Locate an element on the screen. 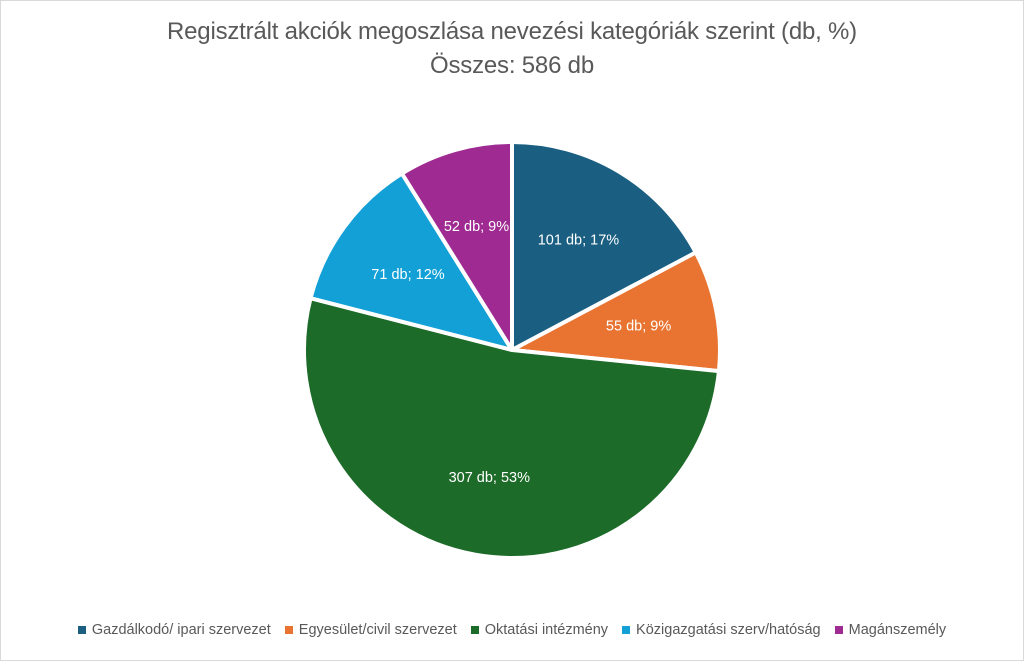  pie-slice-gazdalkodo is located at coordinates (604, 246).